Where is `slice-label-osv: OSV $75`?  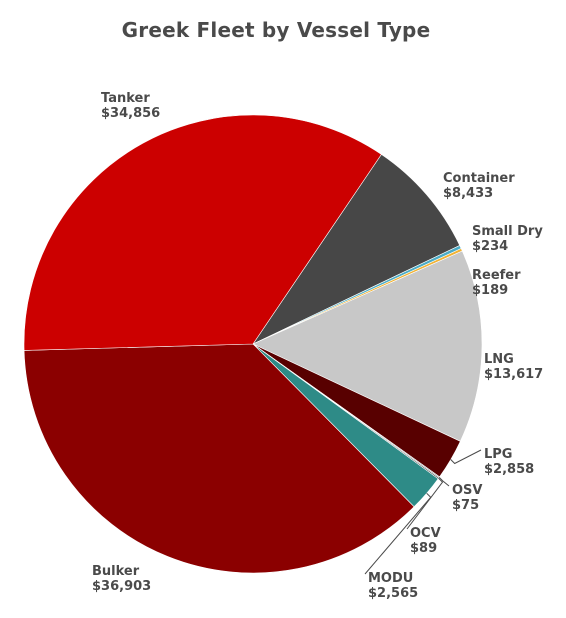 slice-label-osv: OSV $75 is located at coordinates (467, 498).